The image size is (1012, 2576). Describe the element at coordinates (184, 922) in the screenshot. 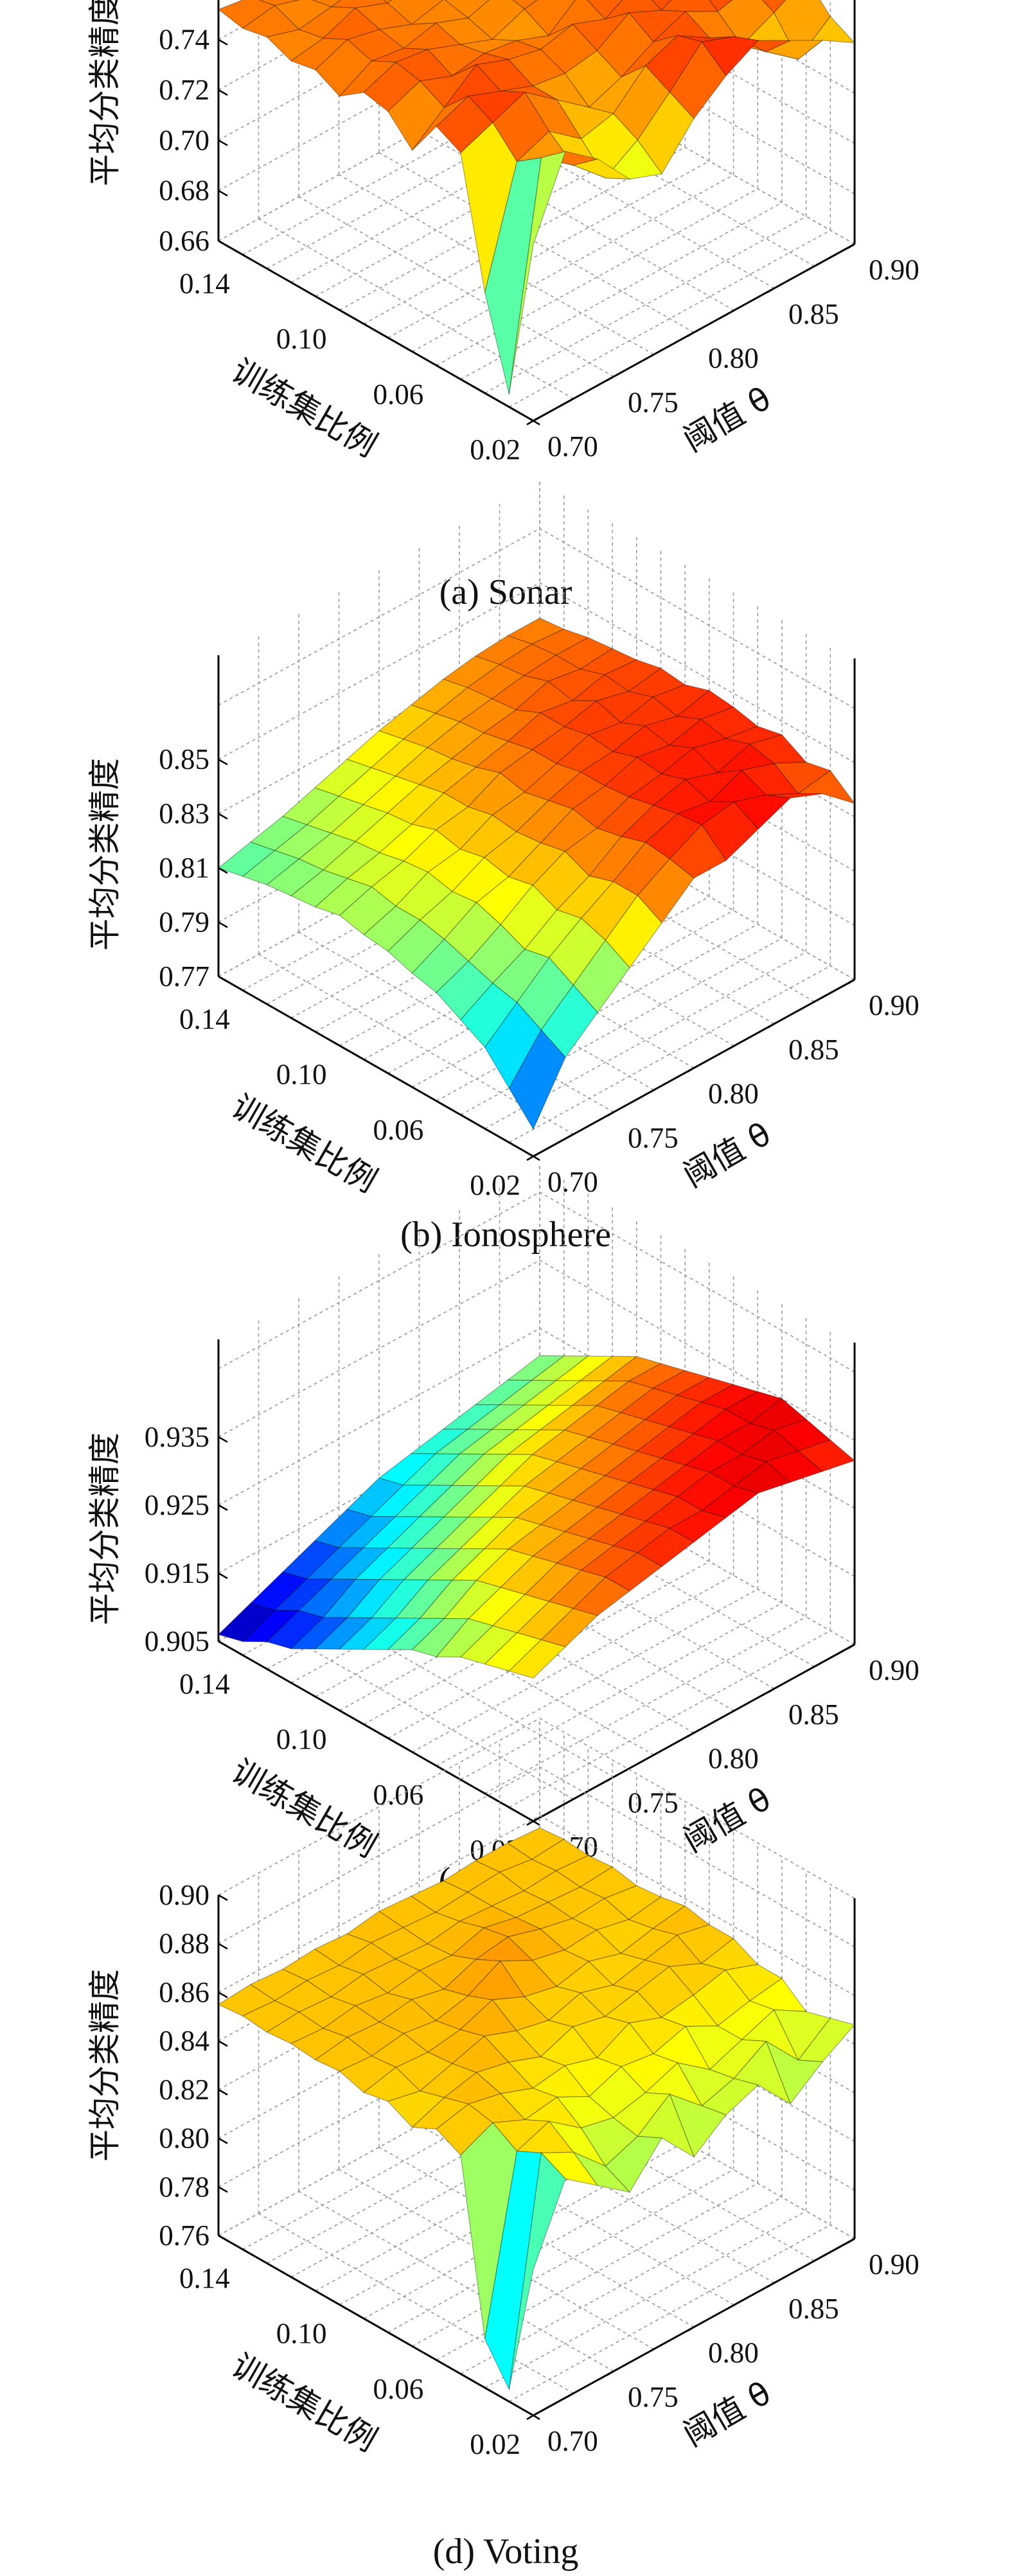

I see `z-tick-label: 0.79` at that location.